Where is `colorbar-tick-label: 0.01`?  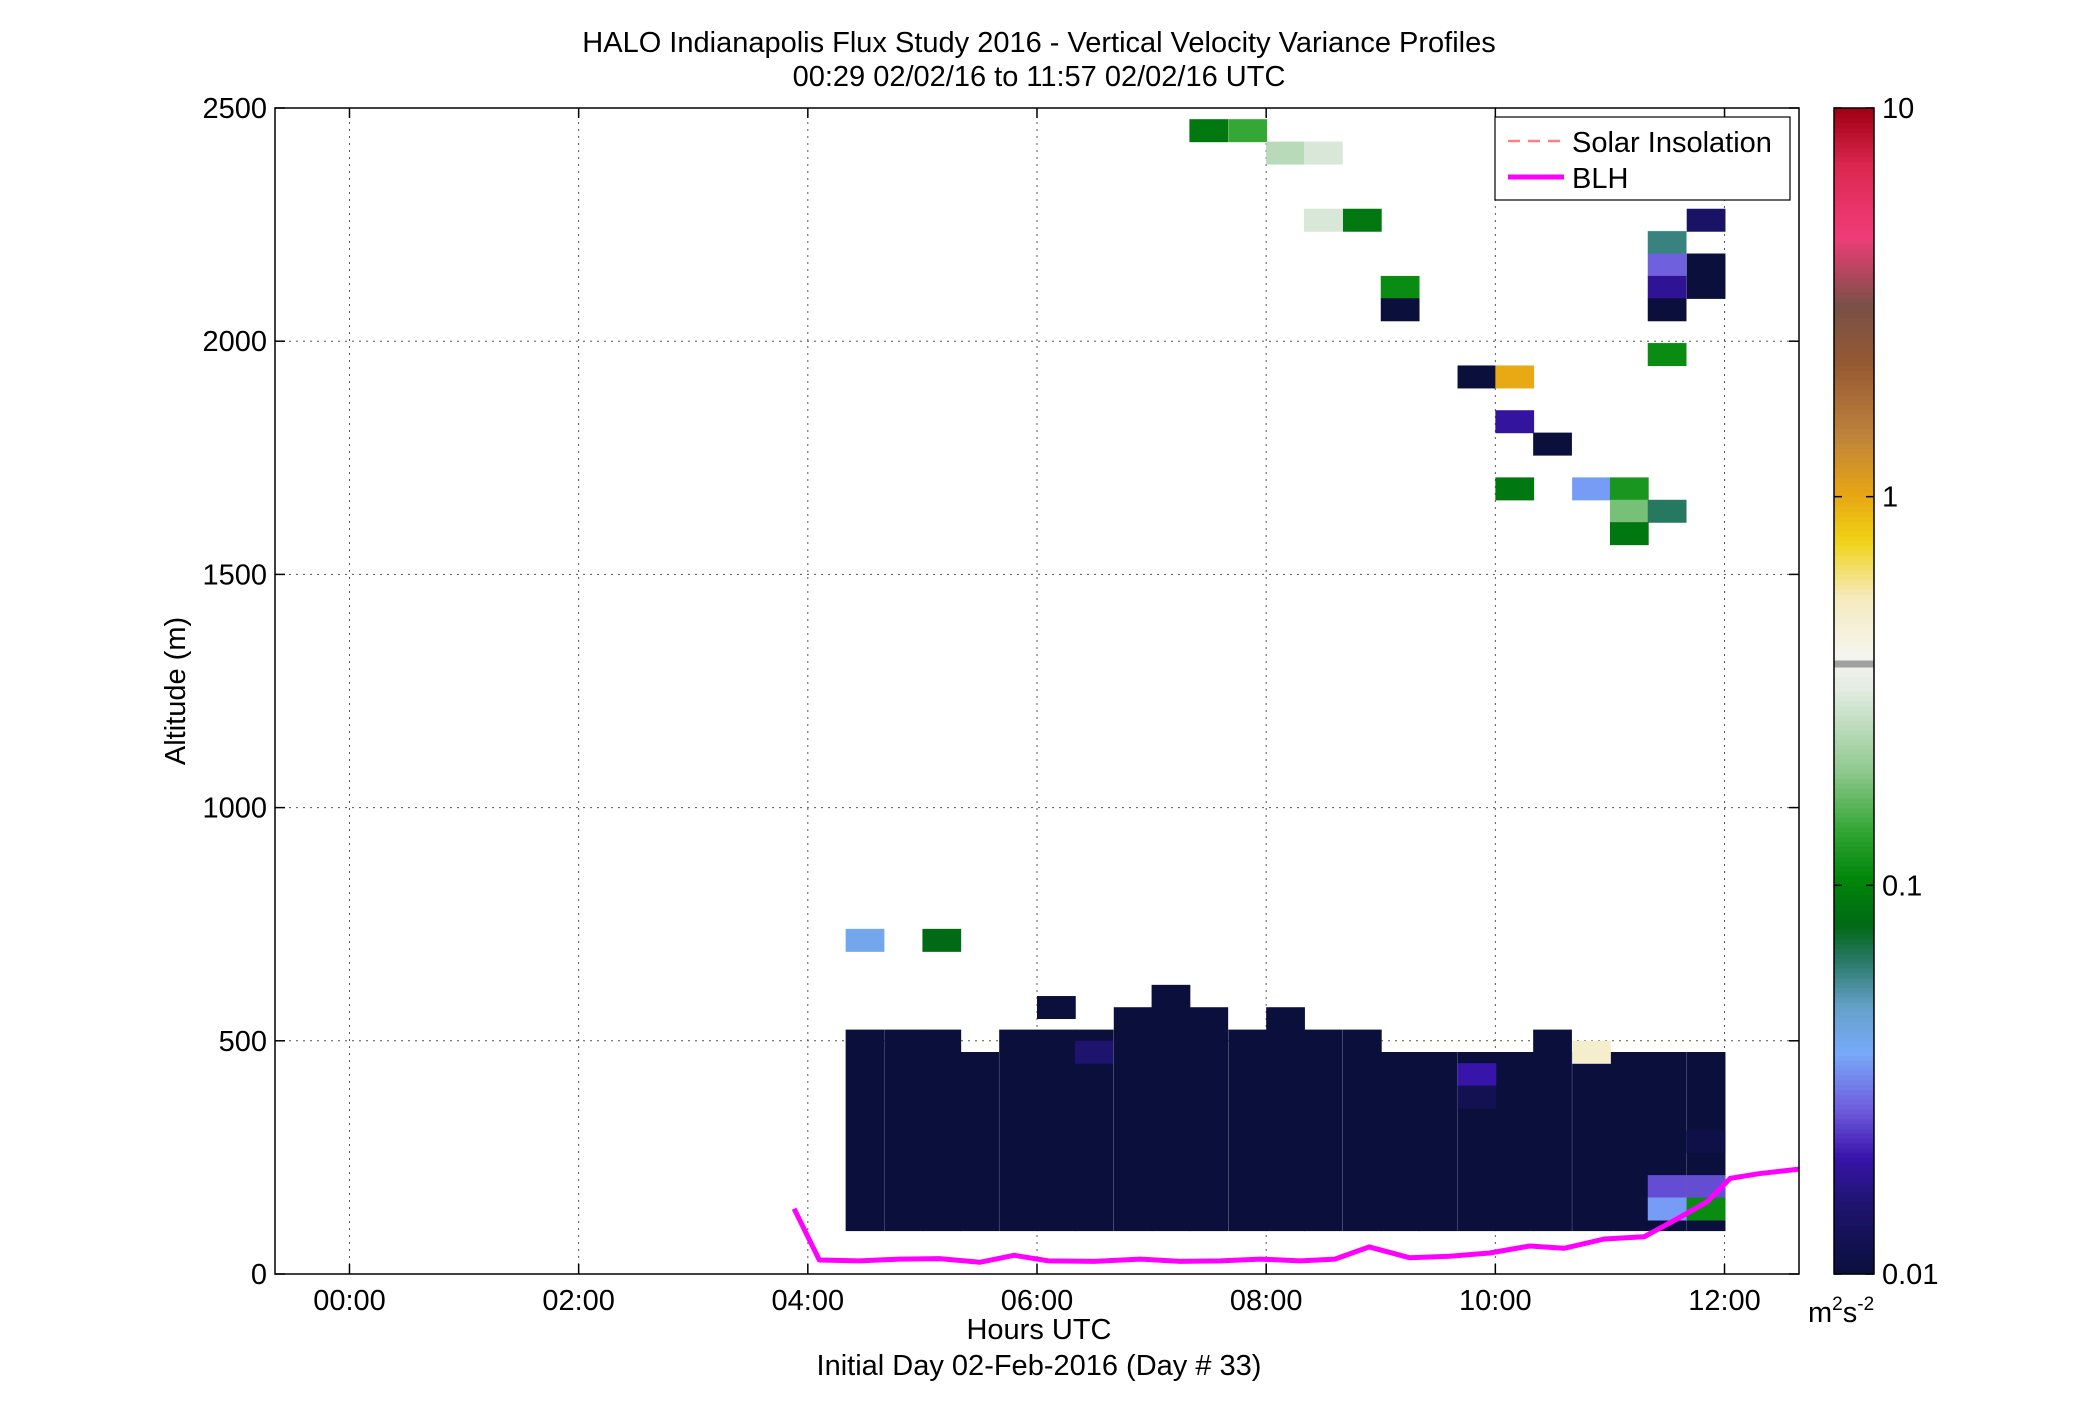
colorbar-tick-label: 0.01 is located at coordinates (1910, 1275).